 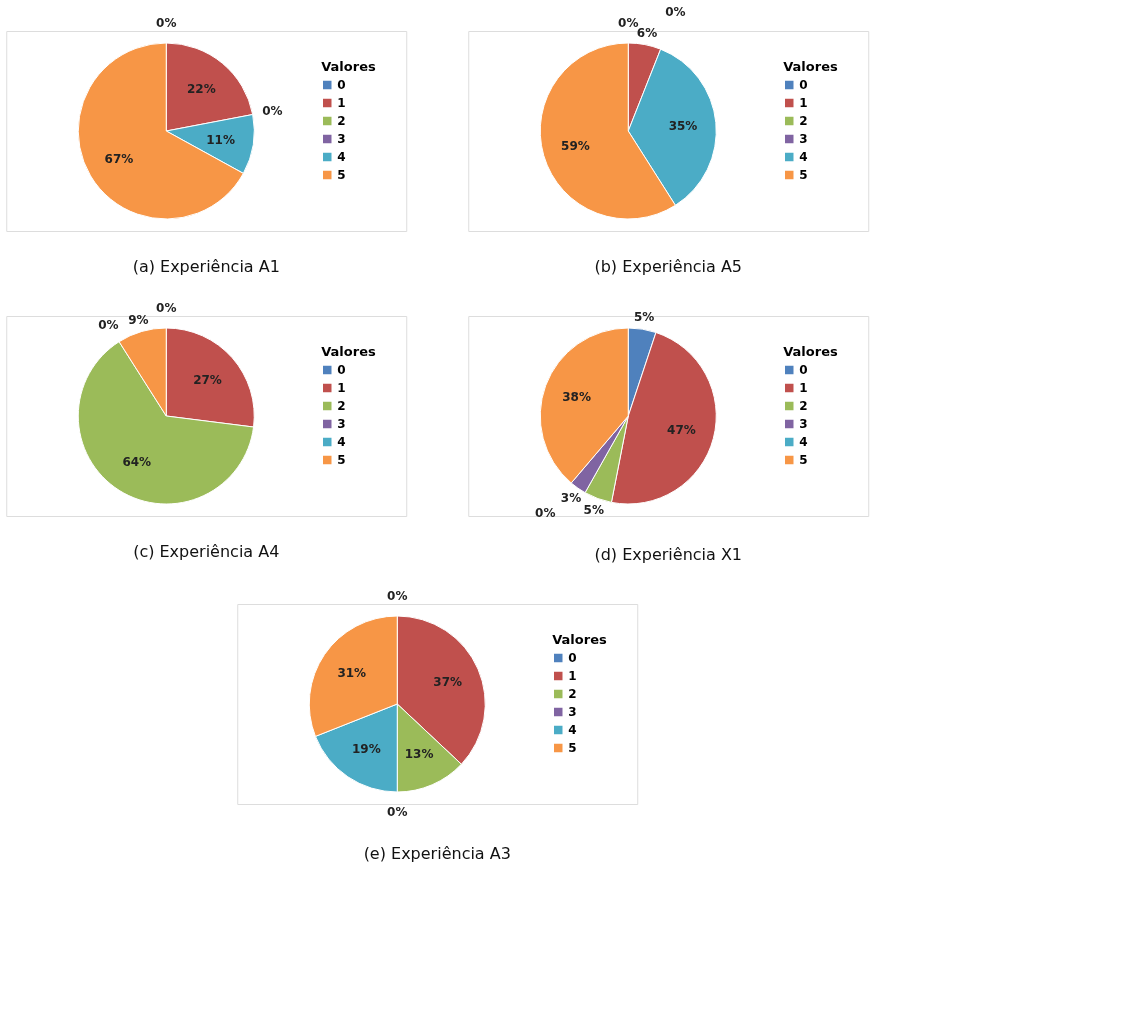 What do you see at coordinates (681, 429) in the screenshot?
I see `data-label: 47%` at bounding box center [681, 429].